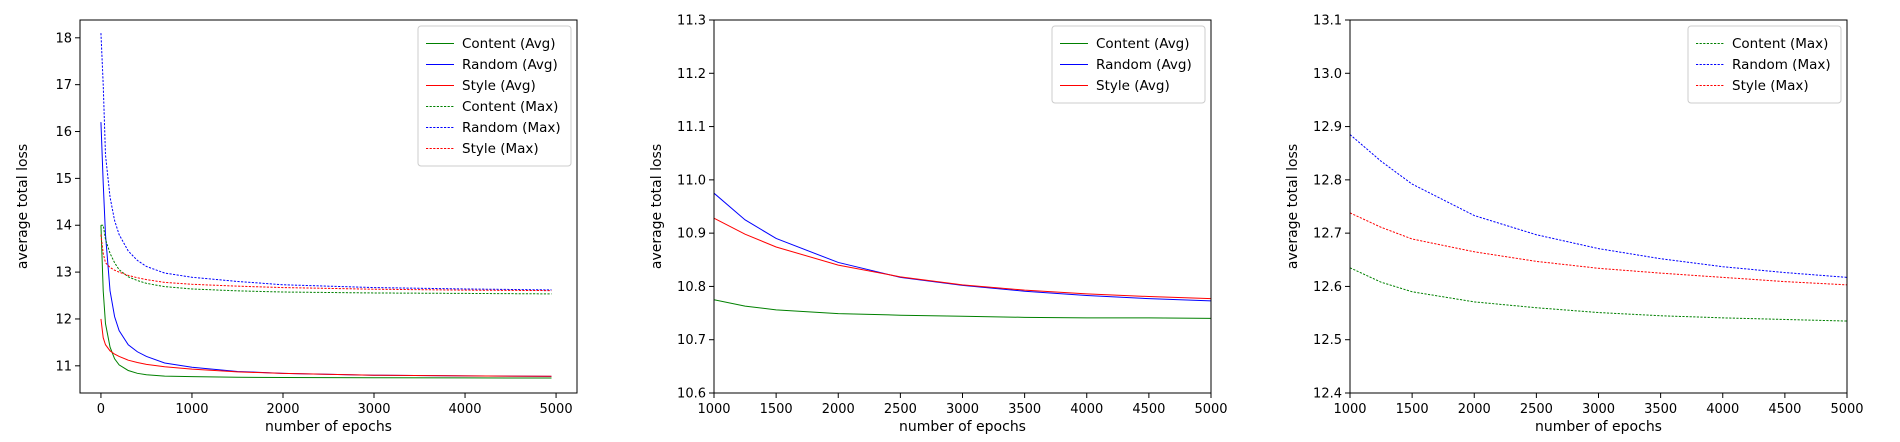  What do you see at coordinates (101, 409) in the screenshot?
I see `x-tick-label: 0` at bounding box center [101, 409].